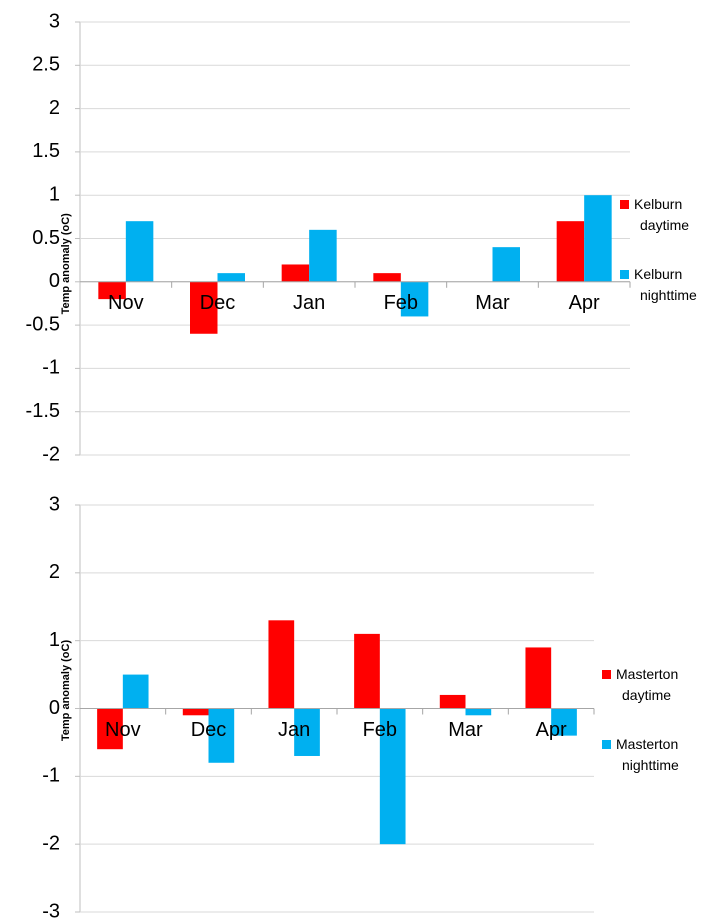 The width and height of the screenshot is (702, 918). I want to click on y-tick-label: -1.5, so click(43, 411).